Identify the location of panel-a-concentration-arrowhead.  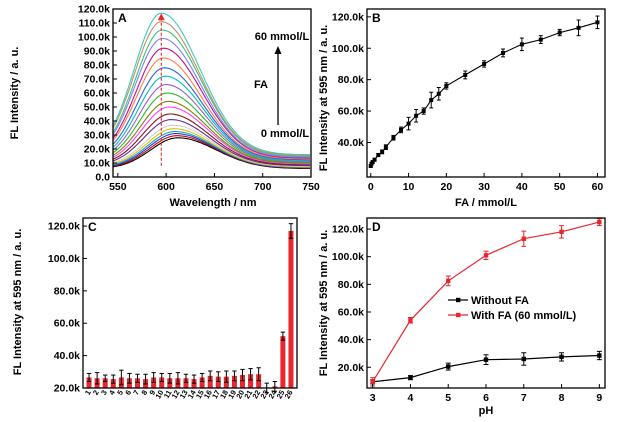
(278, 50).